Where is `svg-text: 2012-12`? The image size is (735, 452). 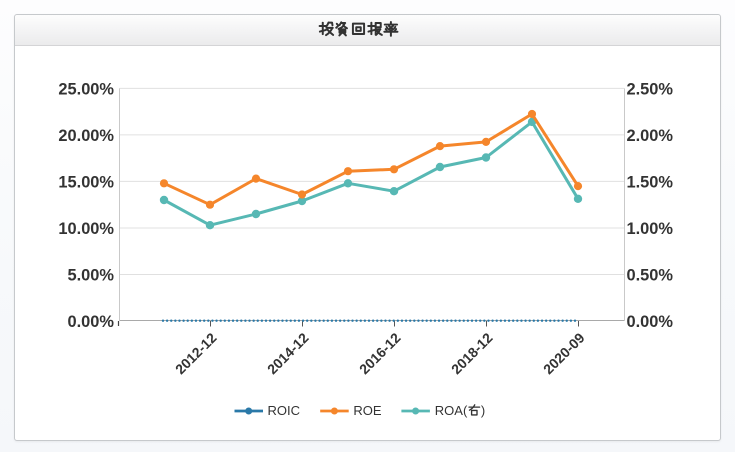 svg-text: 2012-12 is located at coordinates (196, 353).